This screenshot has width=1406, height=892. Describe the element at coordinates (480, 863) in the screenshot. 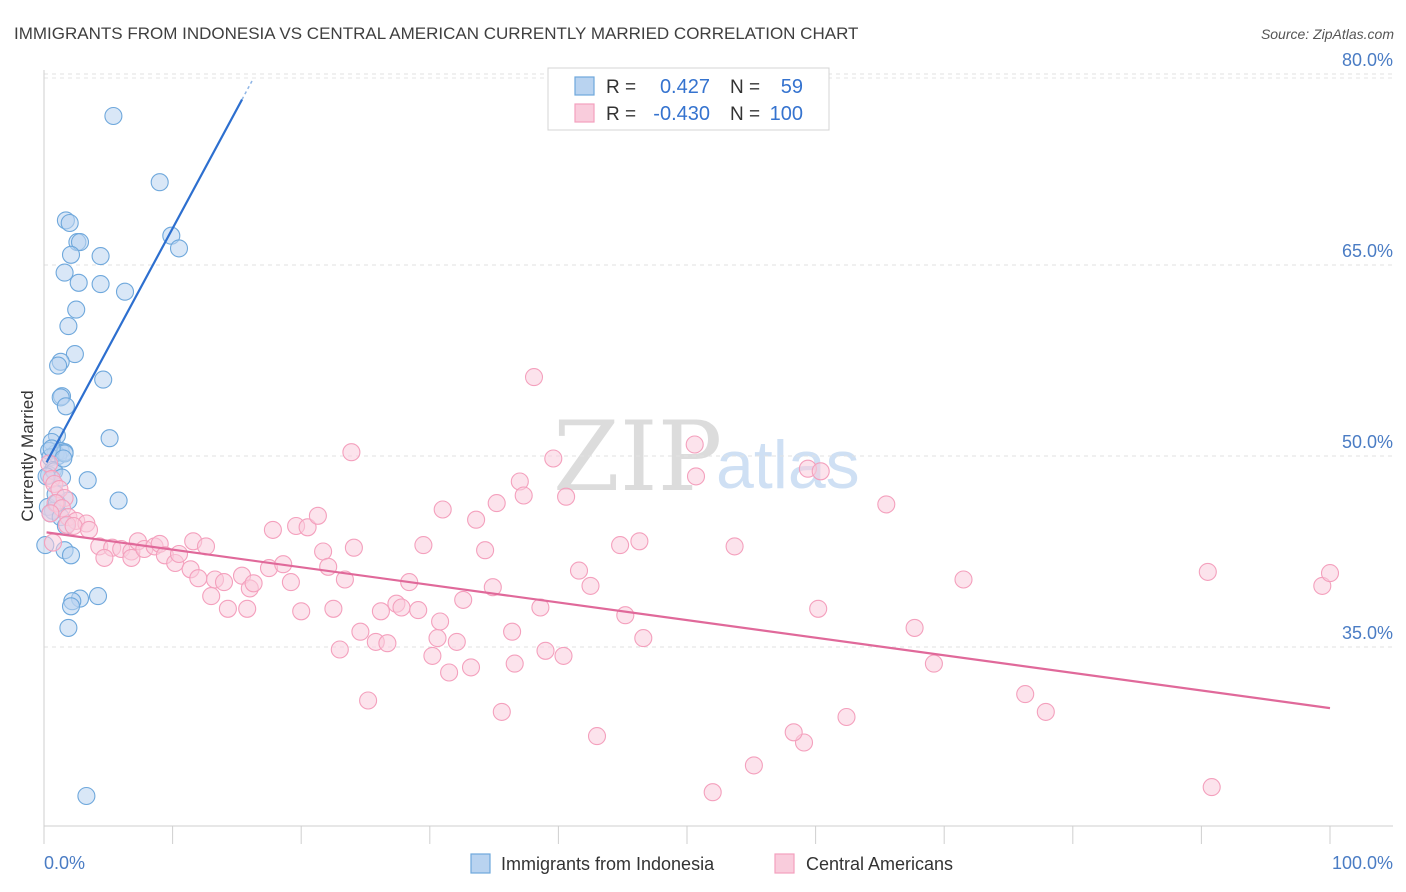

I see `bottom-legend-swatch-indonesia` at that location.